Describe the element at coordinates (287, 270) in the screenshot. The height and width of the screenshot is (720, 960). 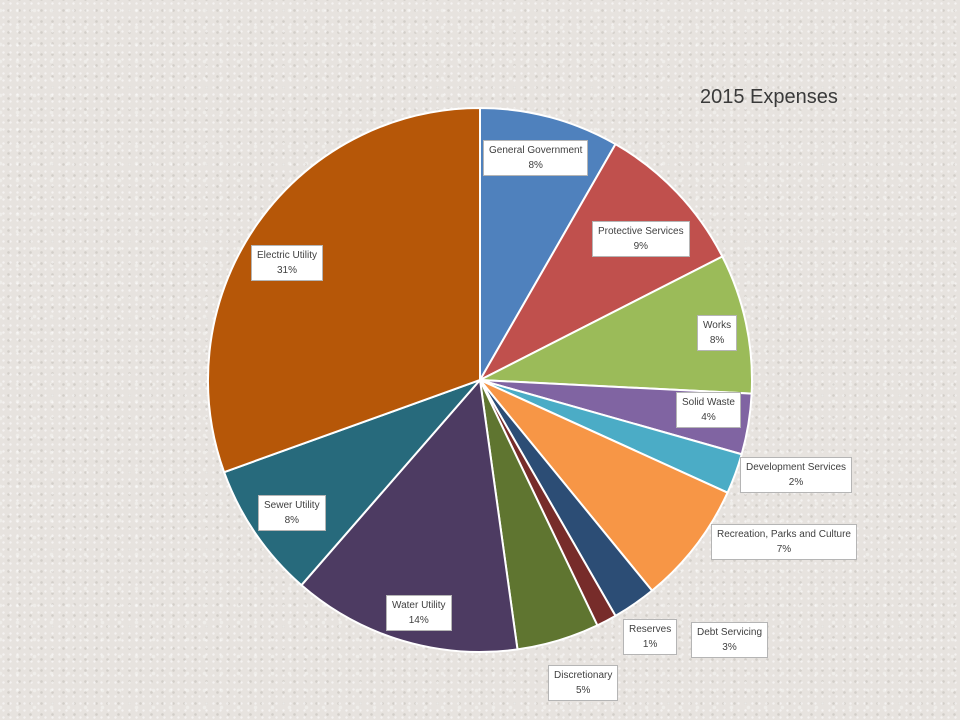
I see `label-percent: 31%` at that location.